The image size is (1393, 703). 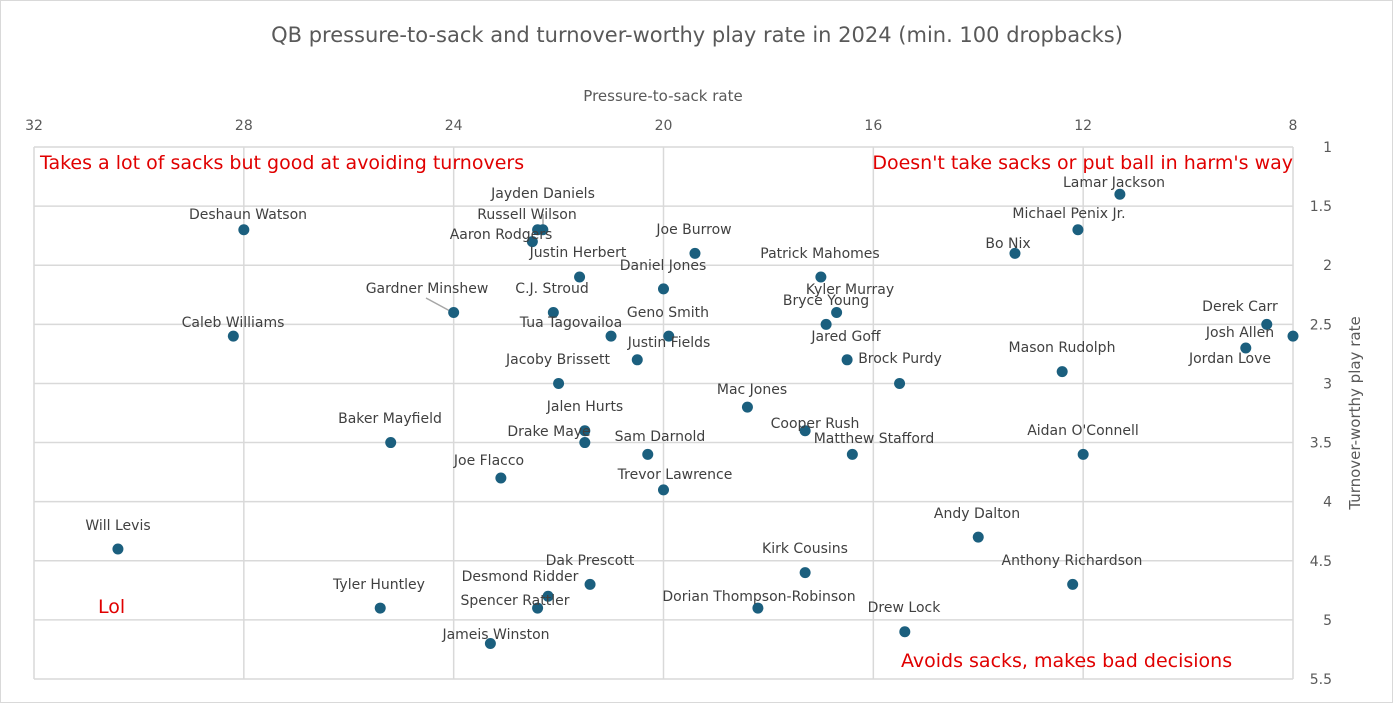 What do you see at coordinates (1321, 325) in the screenshot?
I see `y-tick-label: 2.5` at bounding box center [1321, 325].